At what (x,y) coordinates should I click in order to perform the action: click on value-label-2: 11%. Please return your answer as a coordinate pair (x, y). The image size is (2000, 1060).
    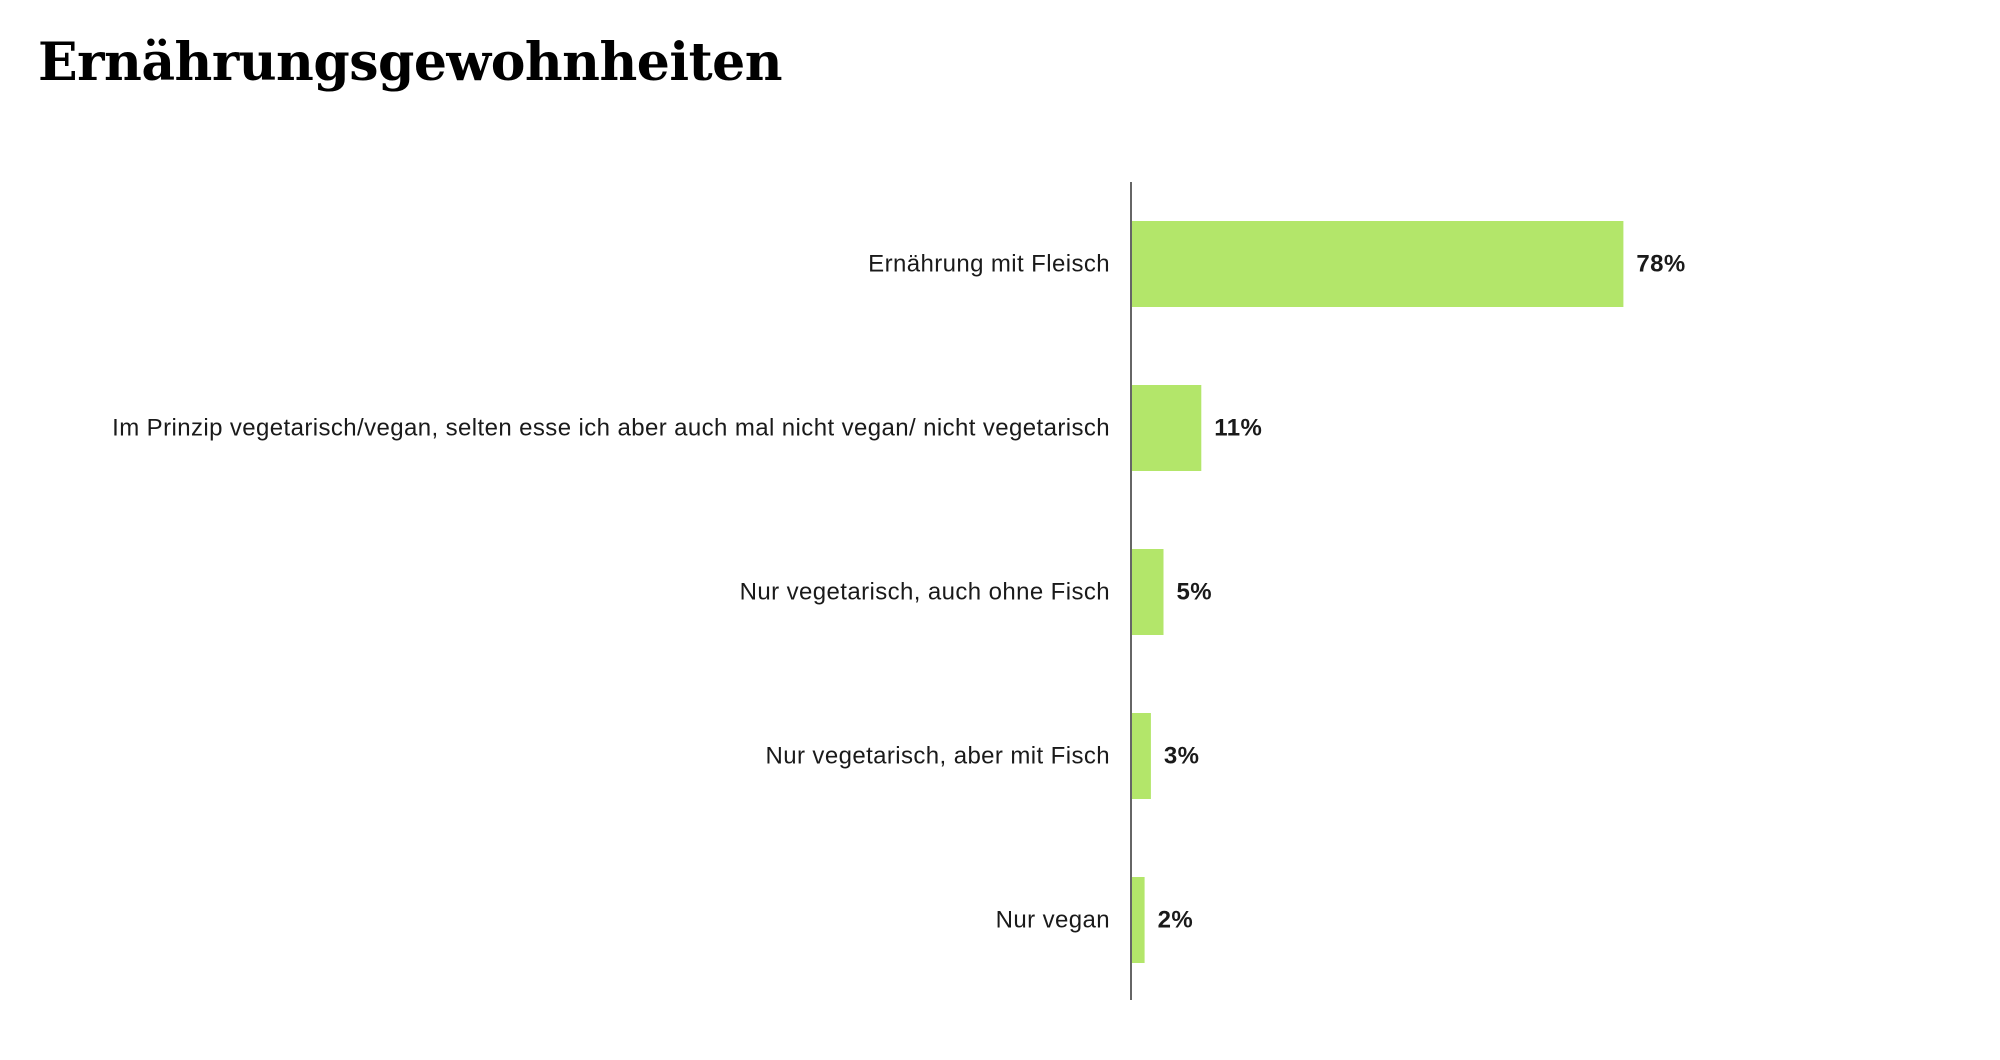
    Looking at the image, I should click on (1238, 428).